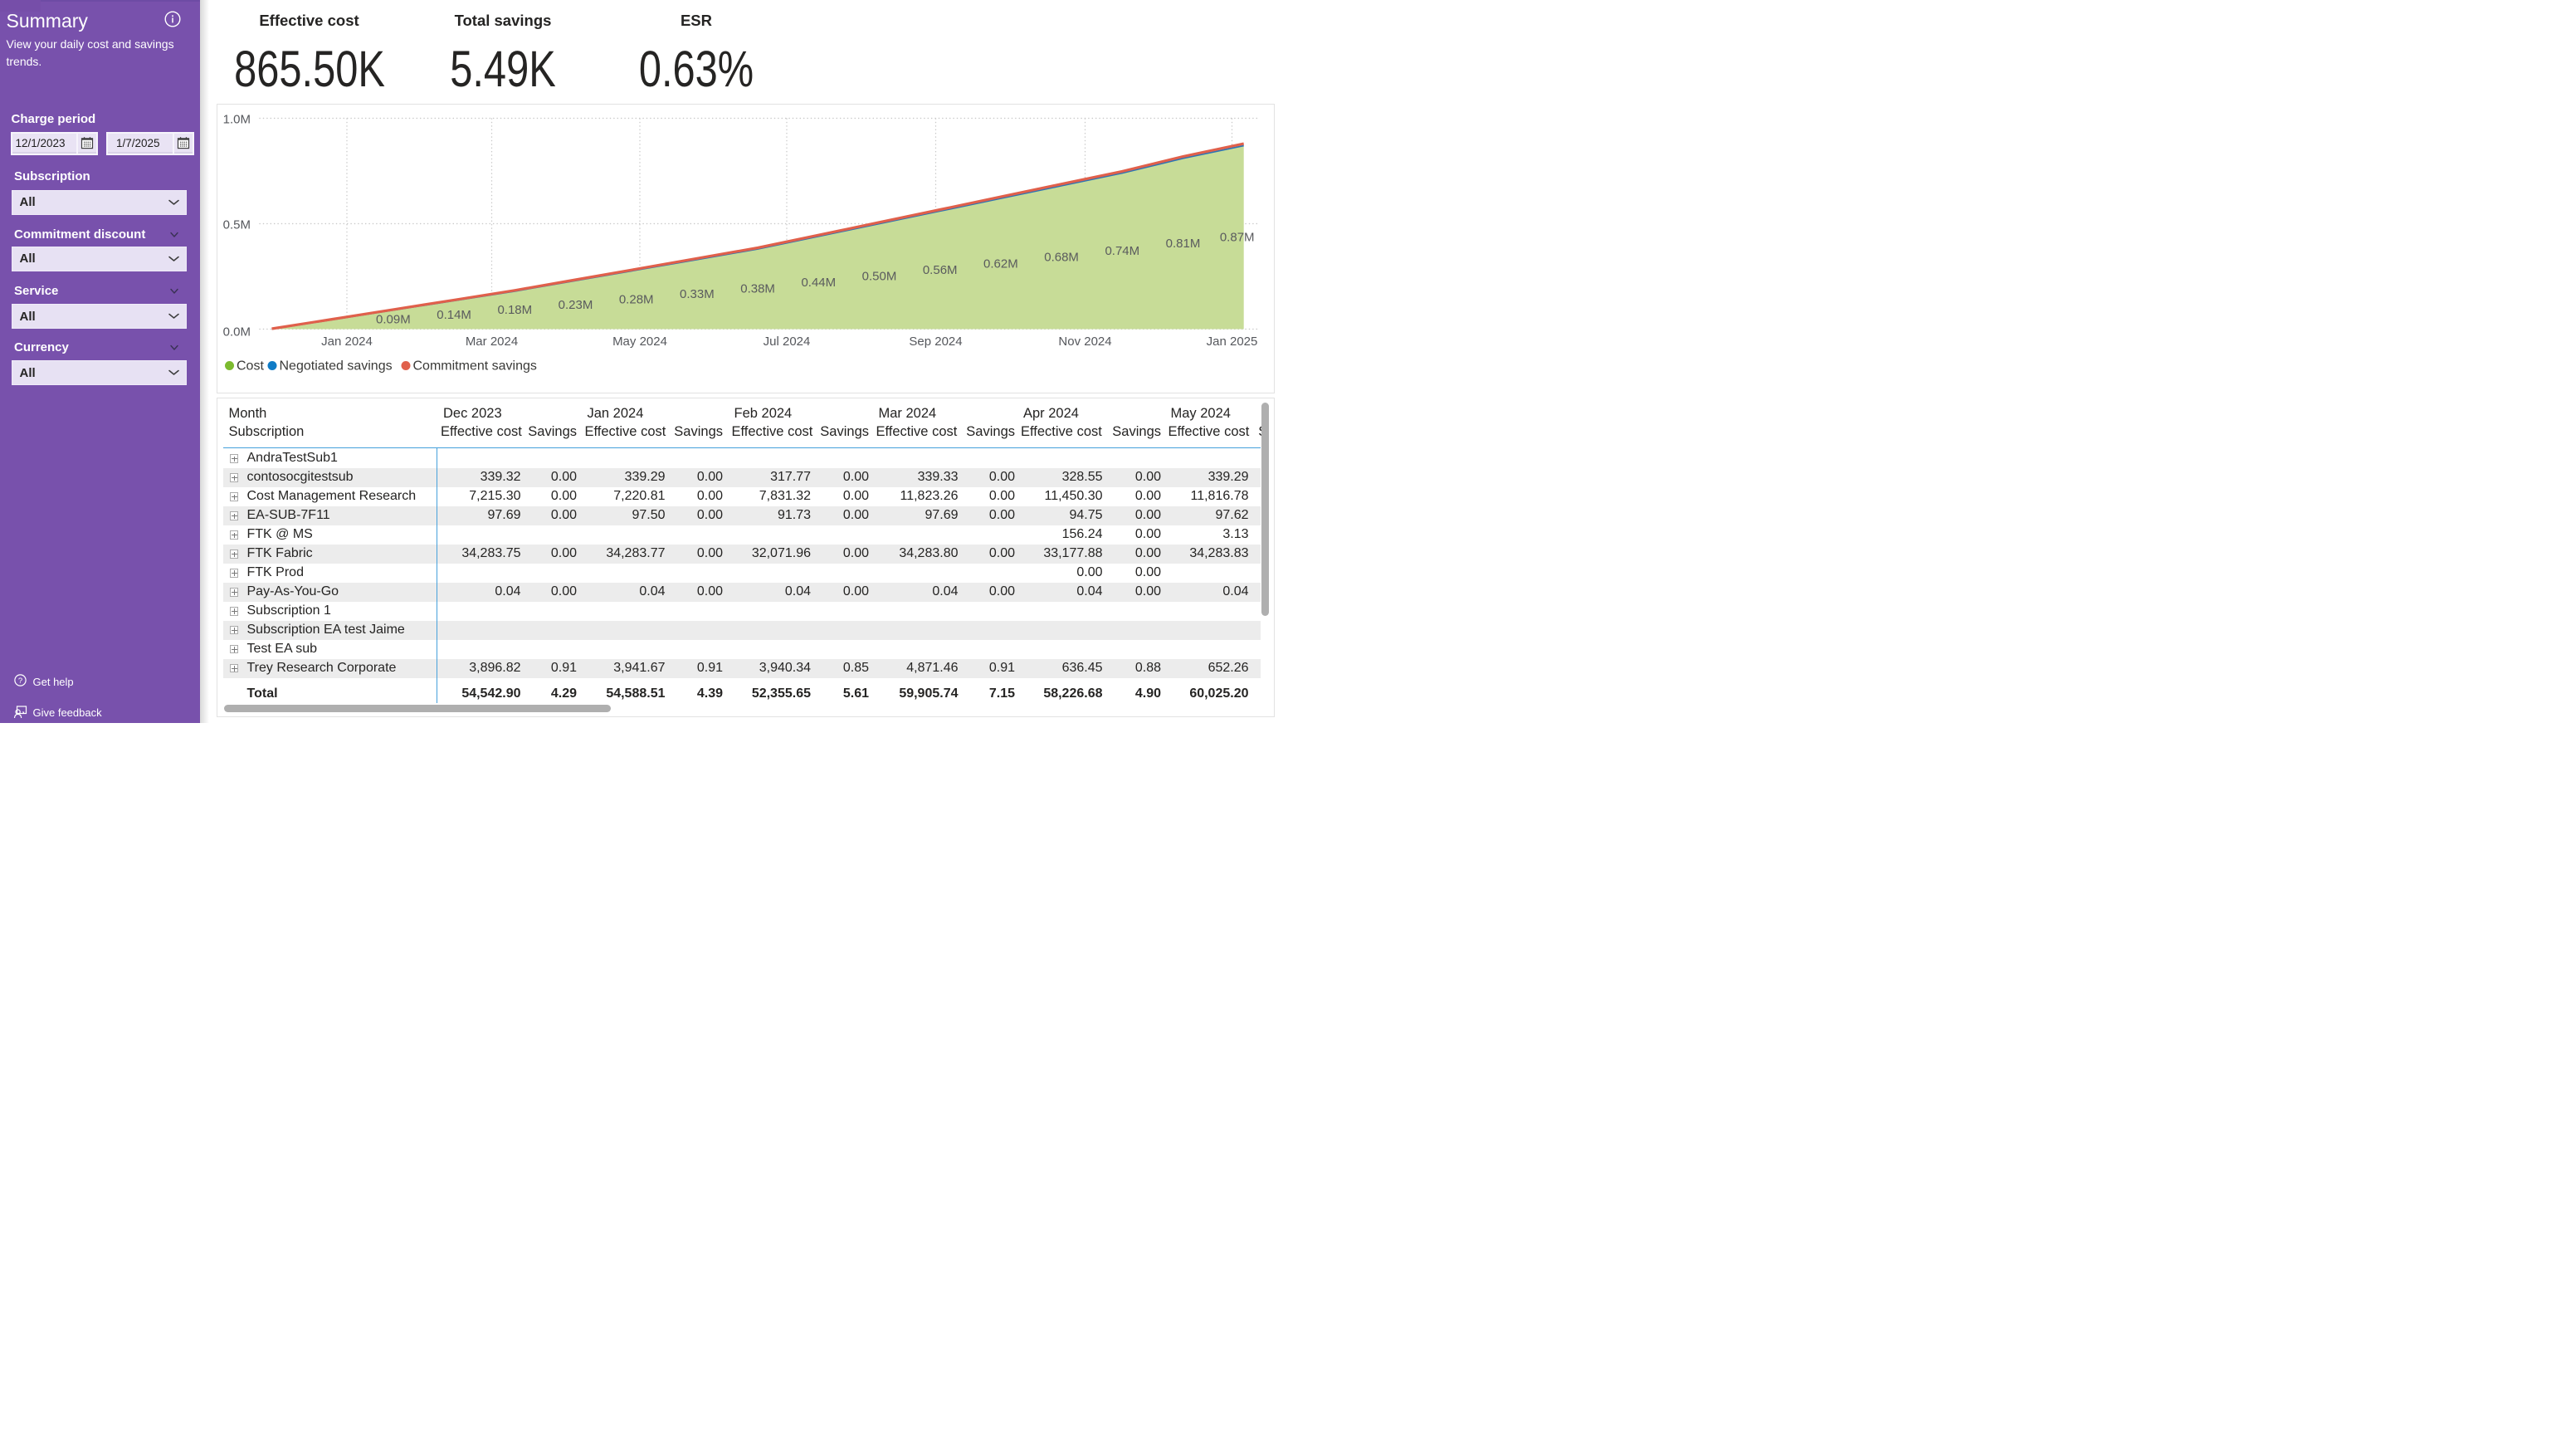 Image resolution: width=2576 pixels, height=1446 pixels. Describe the element at coordinates (1183, 244) in the screenshot. I see `svg-text: 0.81M` at that location.